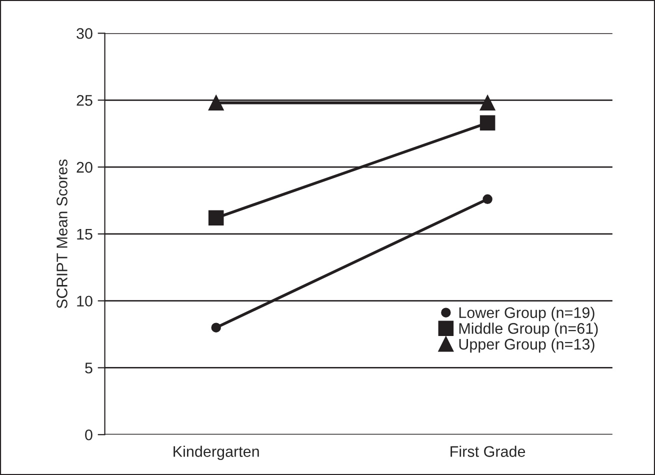 This screenshot has height=475, width=655. Describe the element at coordinates (88, 434) in the screenshot. I see `y-tick-label: 0` at that location.